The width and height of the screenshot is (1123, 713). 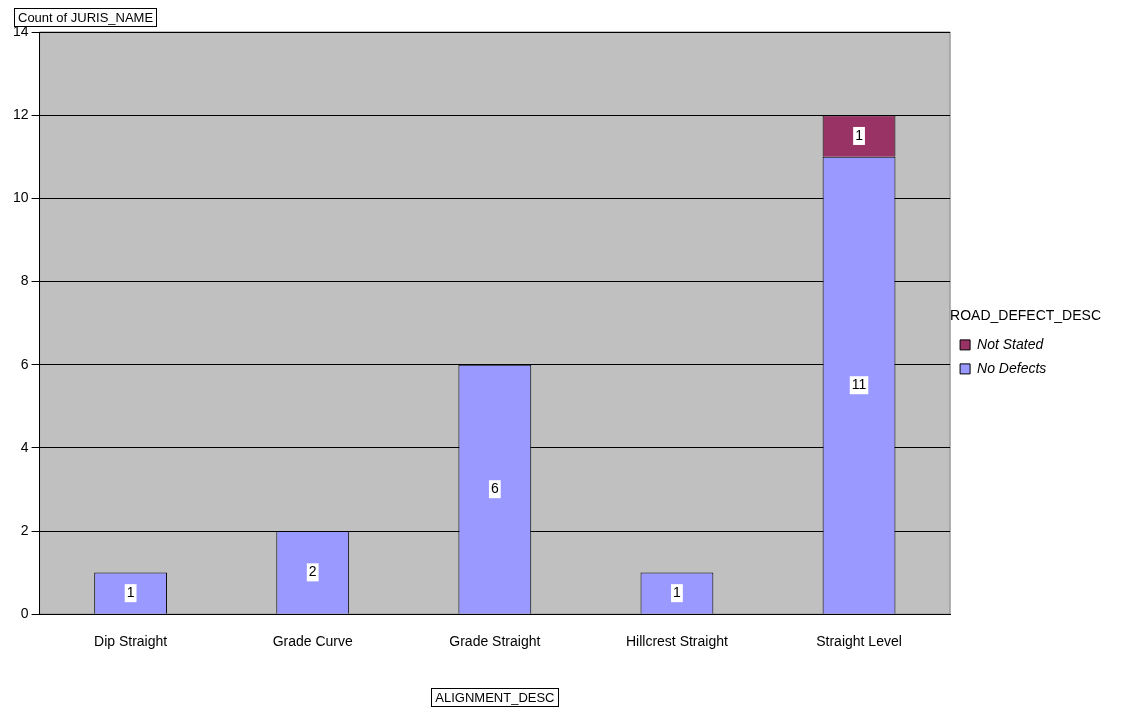 I want to click on y-tick-label: 4, so click(x=24, y=446).